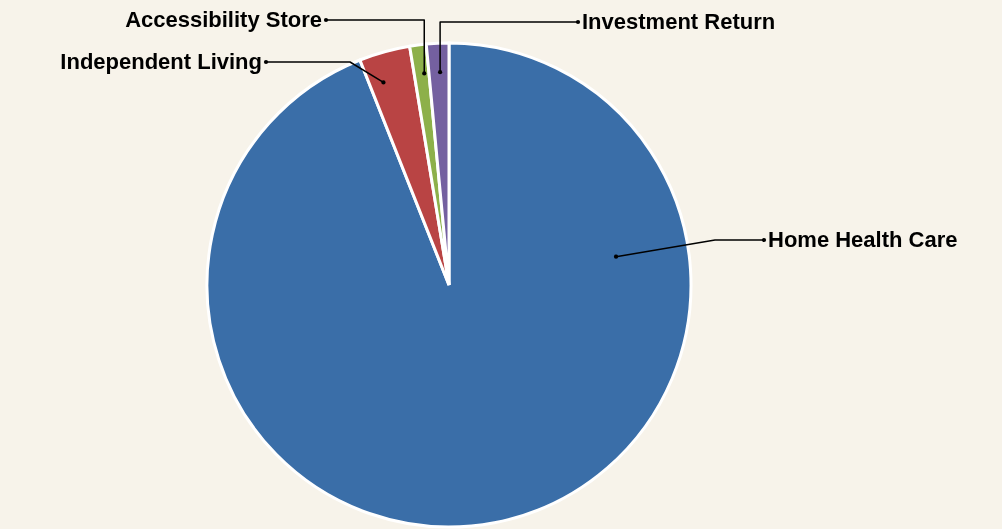  What do you see at coordinates (161, 61) in the screenshot?
I see `slice-label: Independent Living` at bounding box center [161, 61].